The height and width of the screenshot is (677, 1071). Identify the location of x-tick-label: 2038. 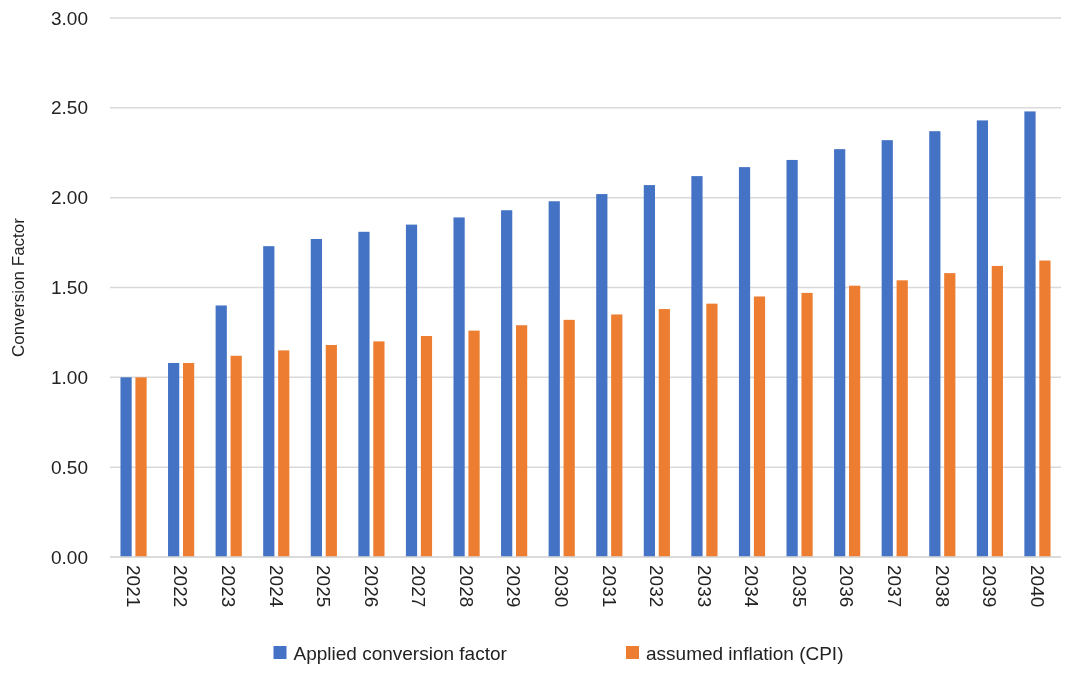
(942, 586).